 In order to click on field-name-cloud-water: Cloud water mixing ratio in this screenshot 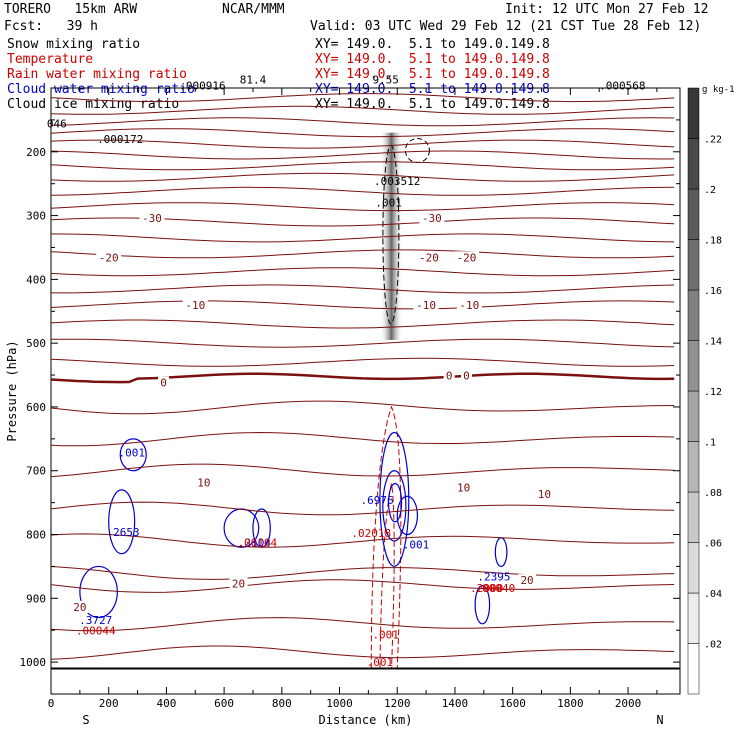, I will do `click(101, 89)`.